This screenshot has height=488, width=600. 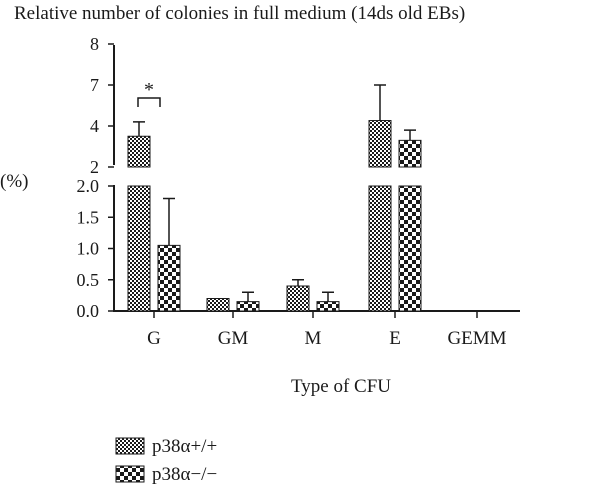 What do you see at coordinates (328, 306) in the screenshot?
I see `bar-series-1-M` at bounding box center [328, 306].